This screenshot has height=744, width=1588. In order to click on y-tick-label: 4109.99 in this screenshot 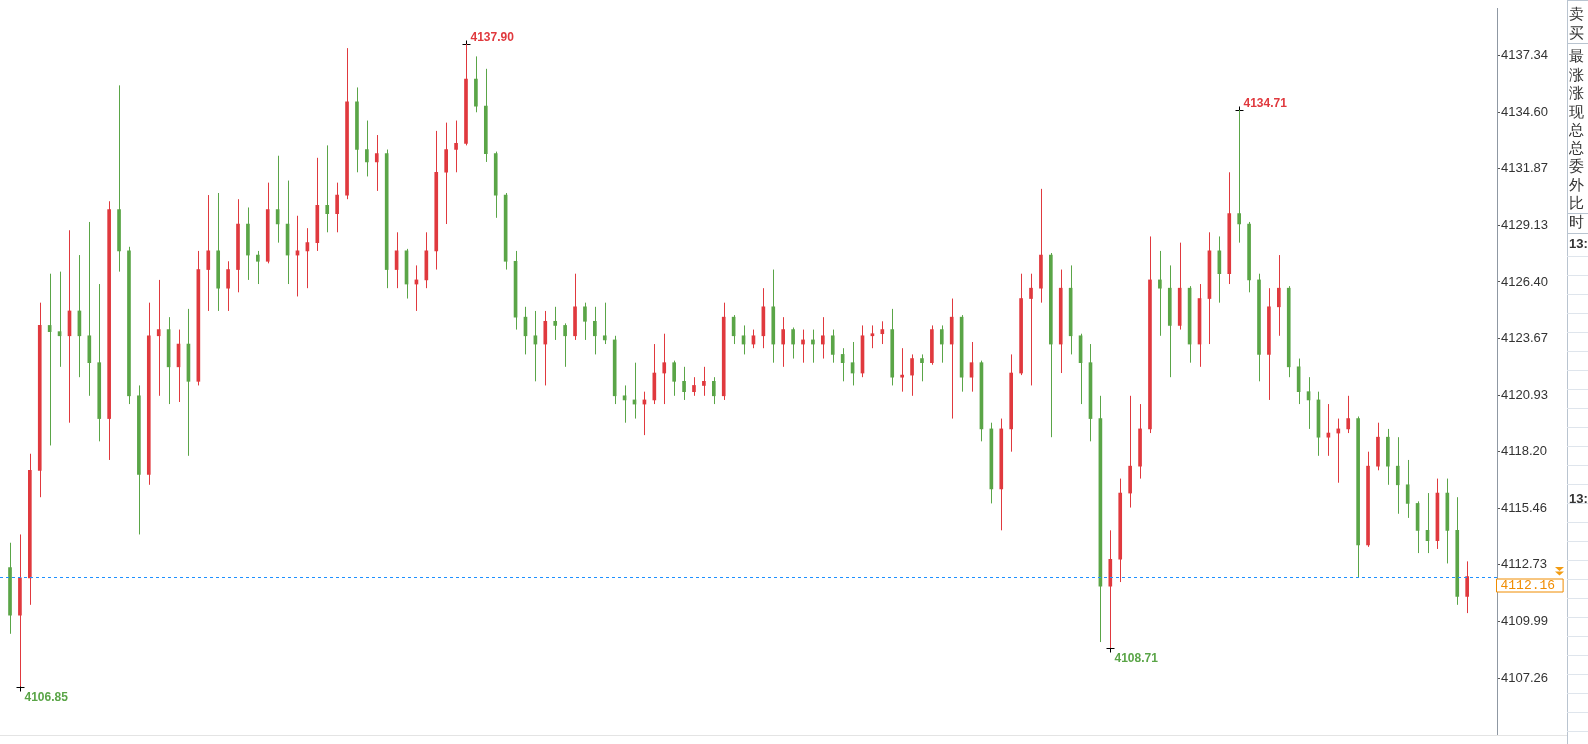, I will do `click(1524, 621)`.